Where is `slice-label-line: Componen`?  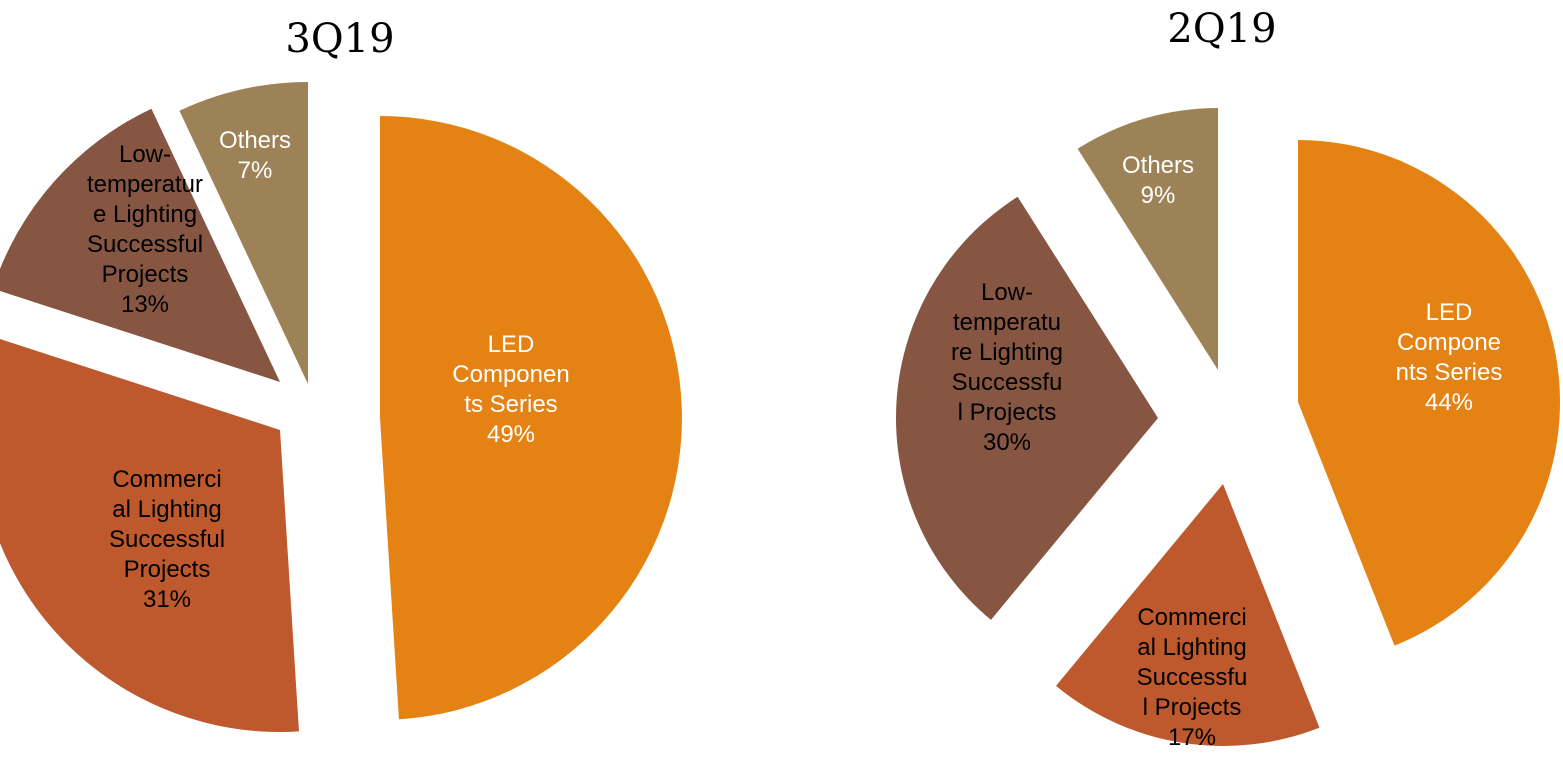 slice-label-line: Componen is located at coordinates (510, 374).